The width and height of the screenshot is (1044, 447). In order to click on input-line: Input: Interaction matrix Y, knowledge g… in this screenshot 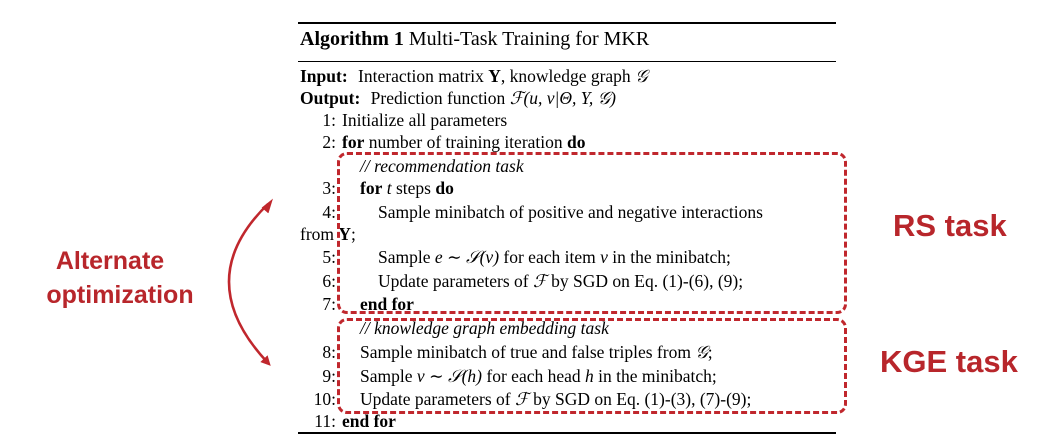, I will do `click(474, 76)`.